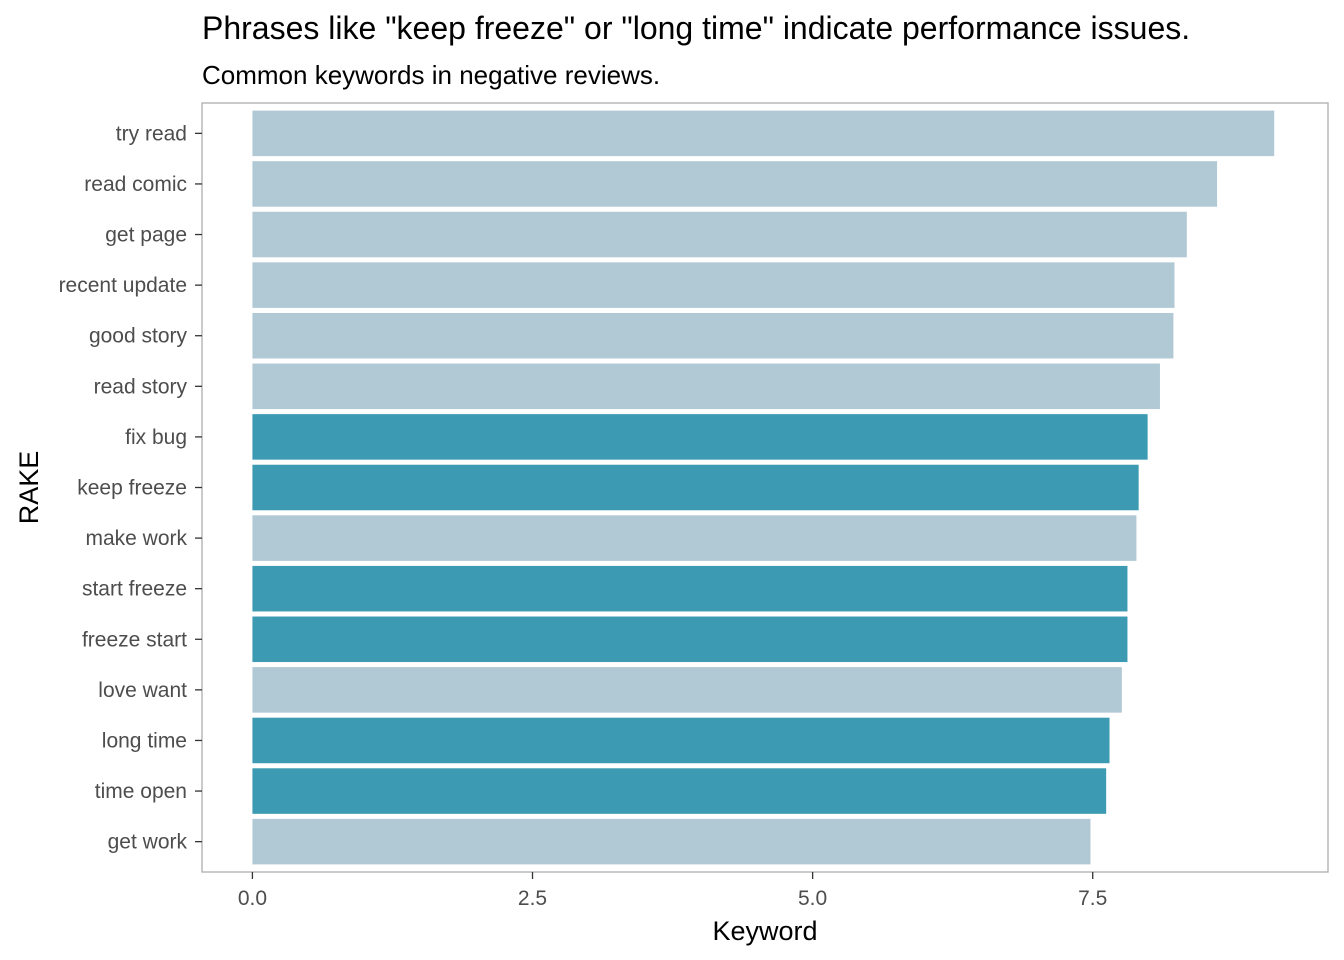  I want to click on bar-start-freeze, so click(690, 588).